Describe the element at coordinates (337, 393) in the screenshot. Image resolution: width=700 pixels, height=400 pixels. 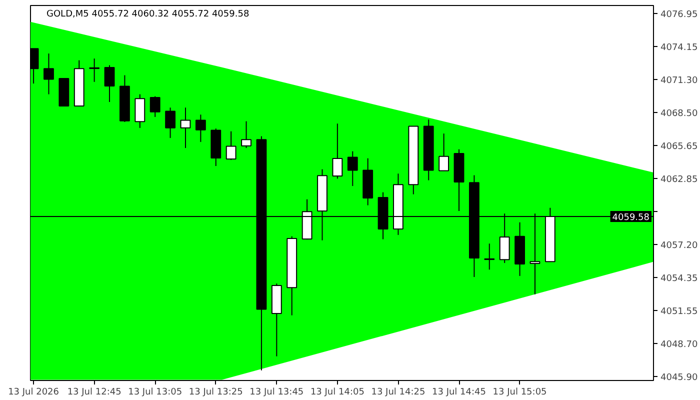
I see `x-tick-label: 13 Jul 14:05` at that location.